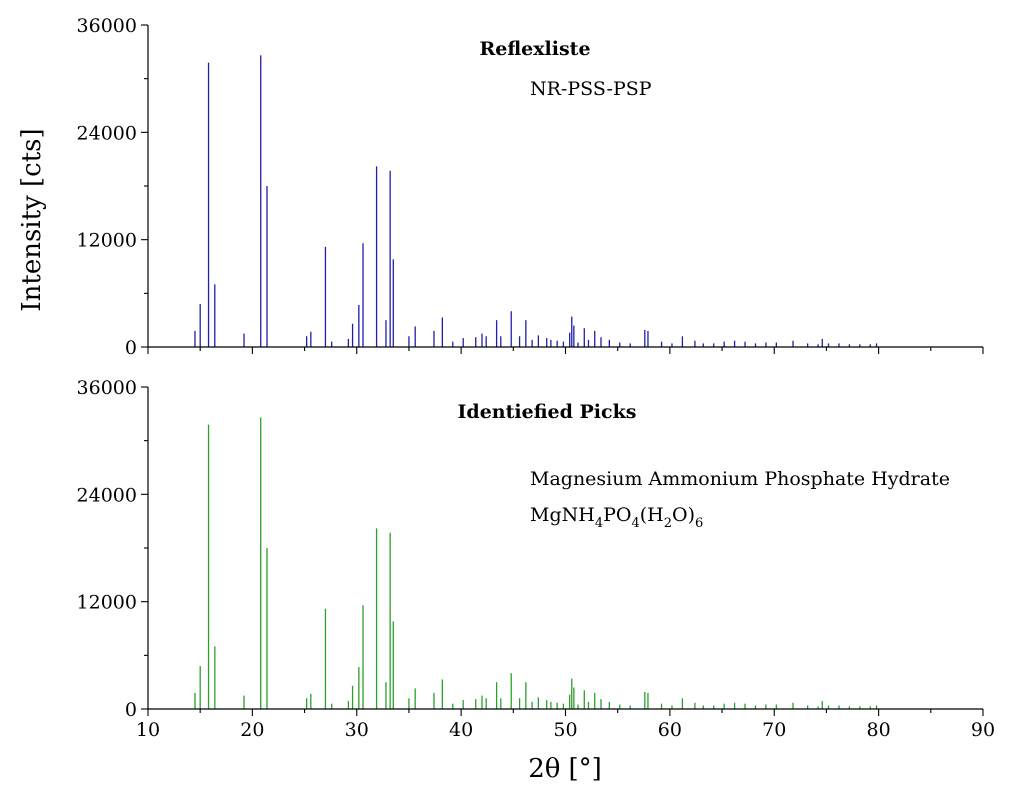 The height and width of the screenshot is (789, 1021). I want to click on x-tick-label: 40, so click(461, 730).